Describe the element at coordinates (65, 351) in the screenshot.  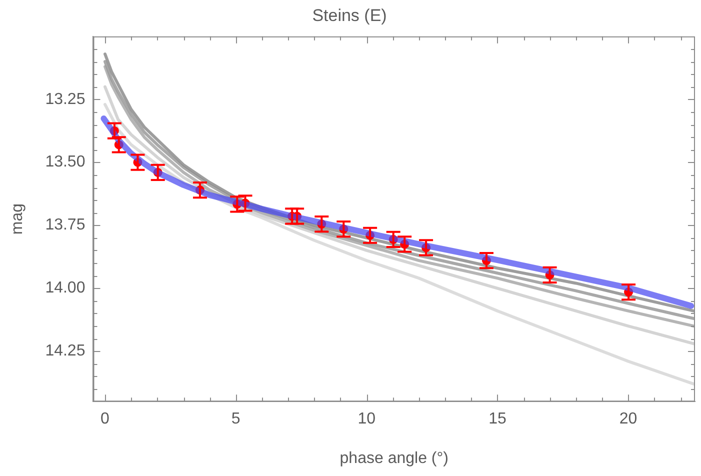
I see `y-tick-label: 14.25` at that location.